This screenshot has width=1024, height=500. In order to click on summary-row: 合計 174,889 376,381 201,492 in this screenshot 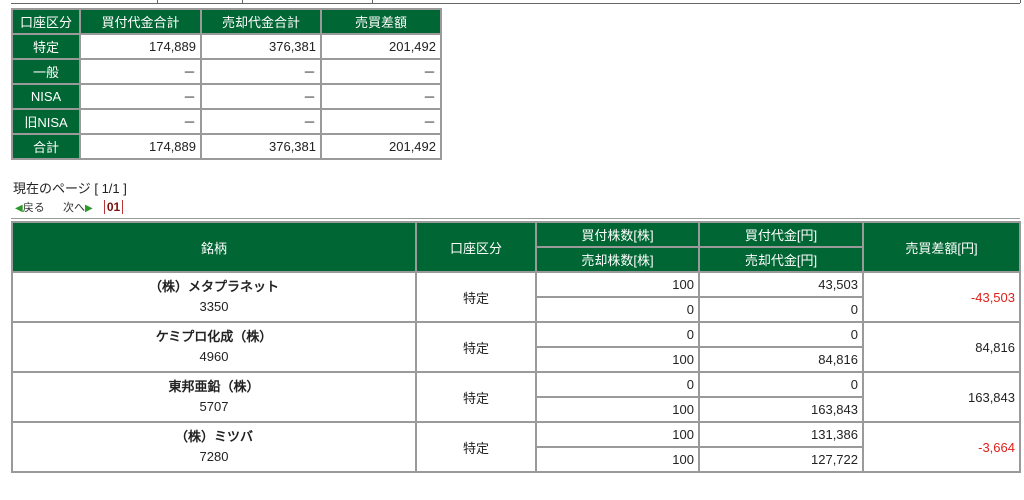, I will do `click(226, 146)`.